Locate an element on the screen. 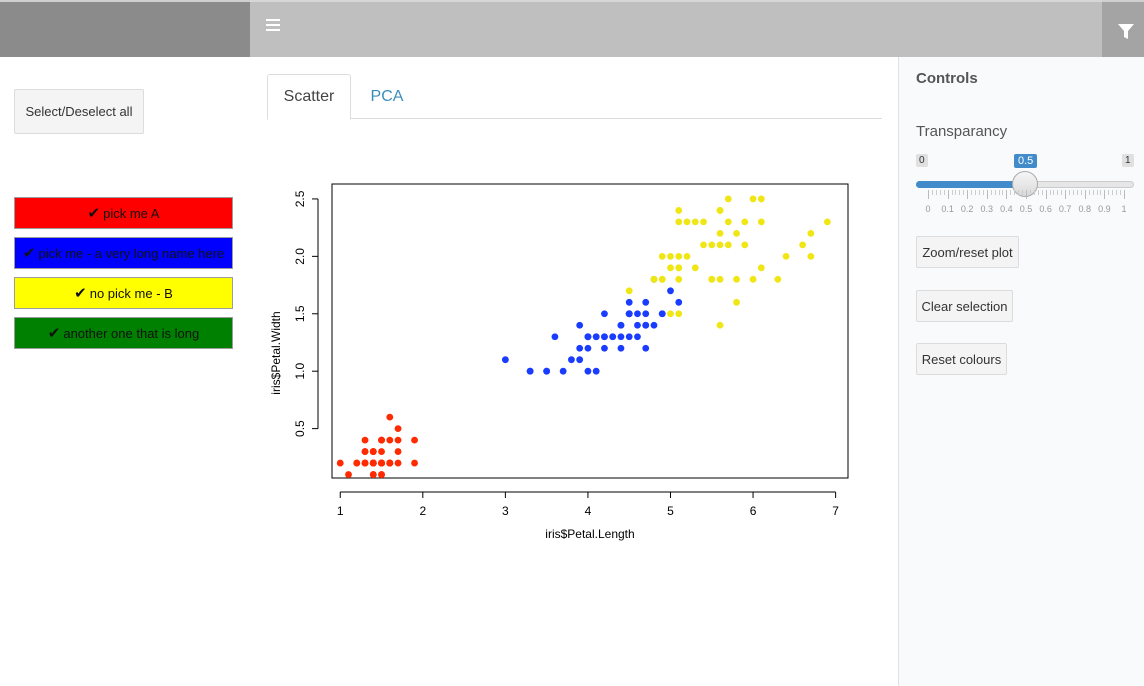 The image size is (1144, 686). filter-toggle-button is located at coordinates (1123, 28).